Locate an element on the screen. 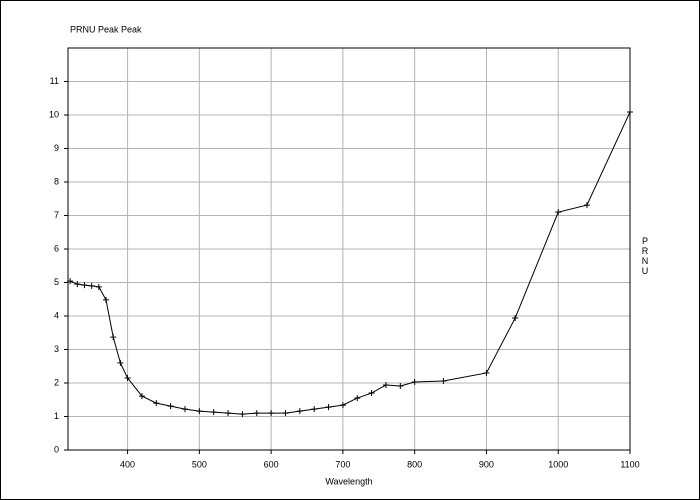  x-axis-label: Wavelength is located at coordinates (348, 481).